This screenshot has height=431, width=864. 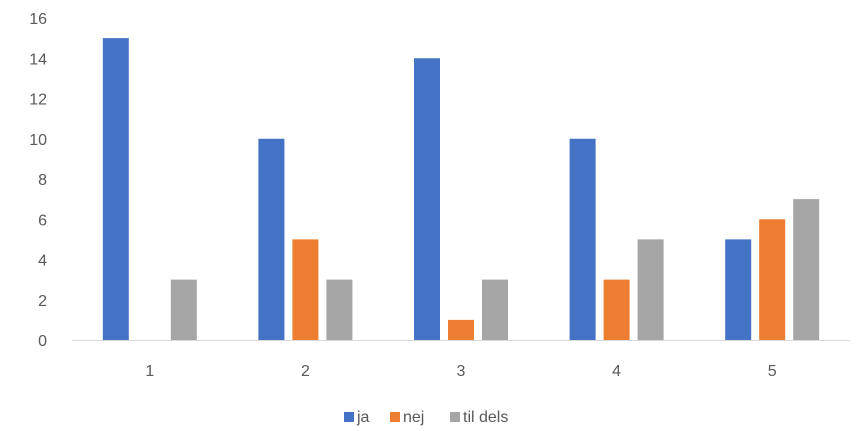 What do you see at coordinates (772, 371) in the screenshot?
I see `x-tick-label: 5` at bounding box center [772, 371].